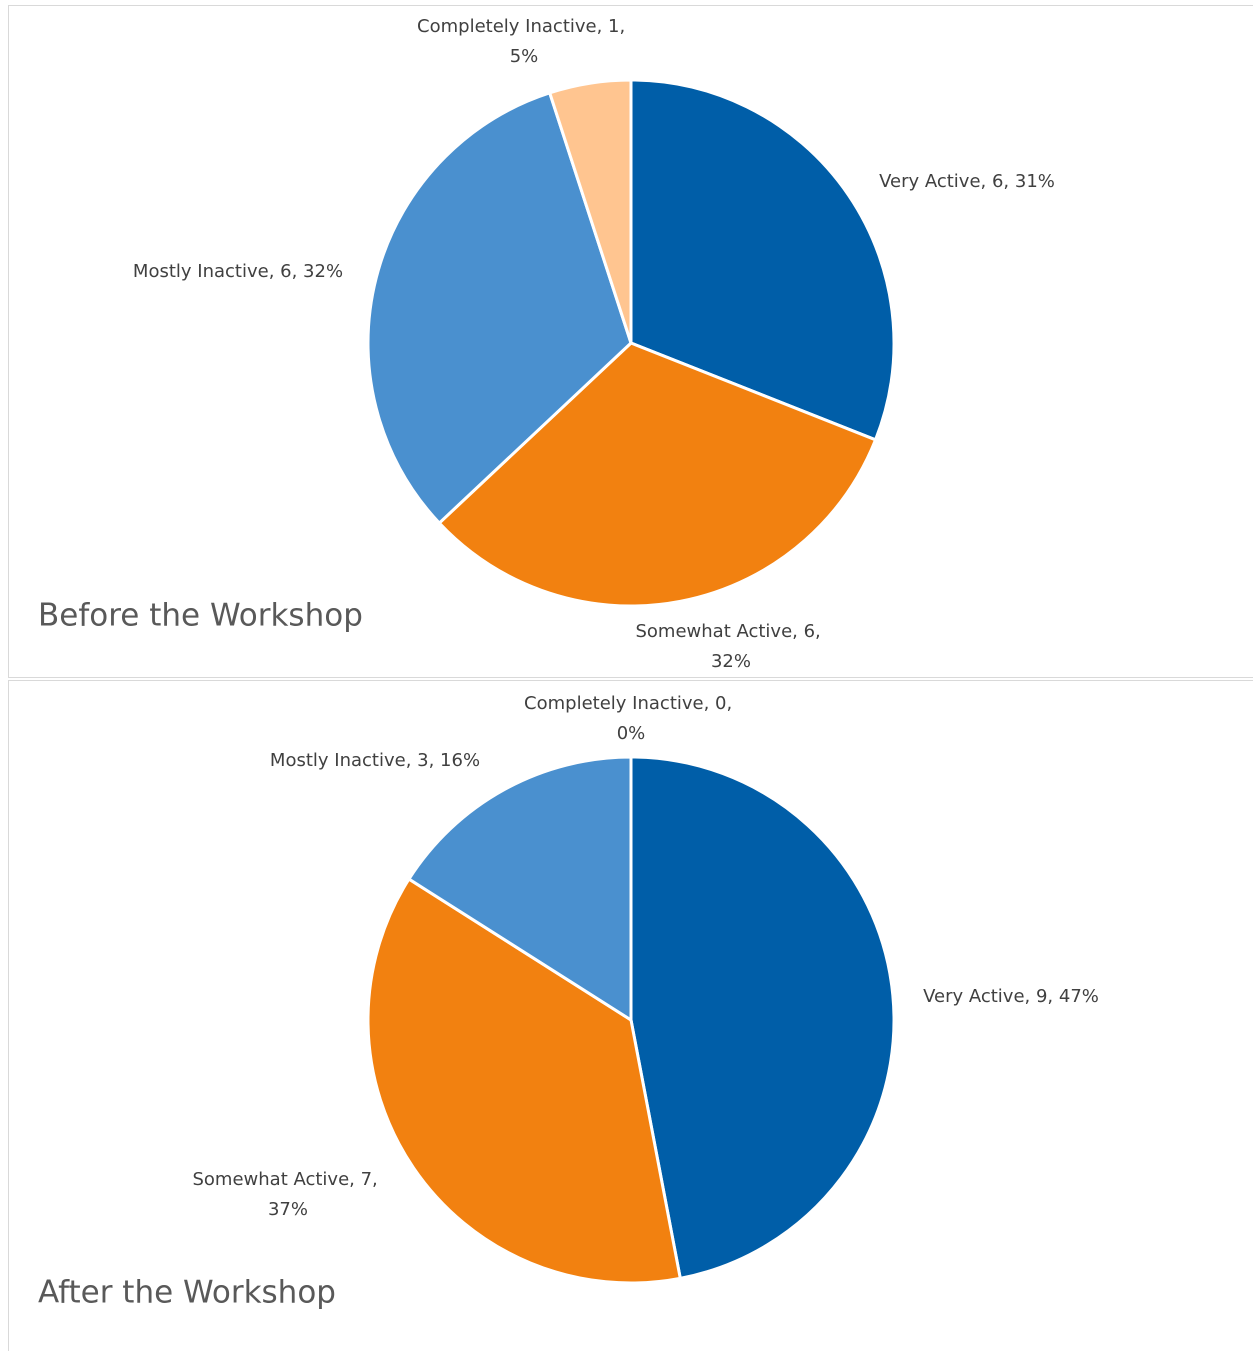 The height and width of the screenshot is (1355, 1253). I want to click on data-label: Completely Inactive, 0, 0%, so click(631, 718).